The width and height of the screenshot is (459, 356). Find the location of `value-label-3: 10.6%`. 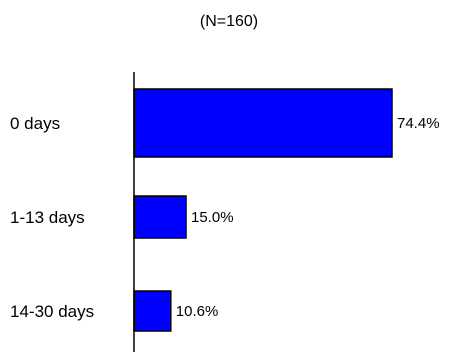

value-label-3: 10.6% is located at coordinates (197, 311).